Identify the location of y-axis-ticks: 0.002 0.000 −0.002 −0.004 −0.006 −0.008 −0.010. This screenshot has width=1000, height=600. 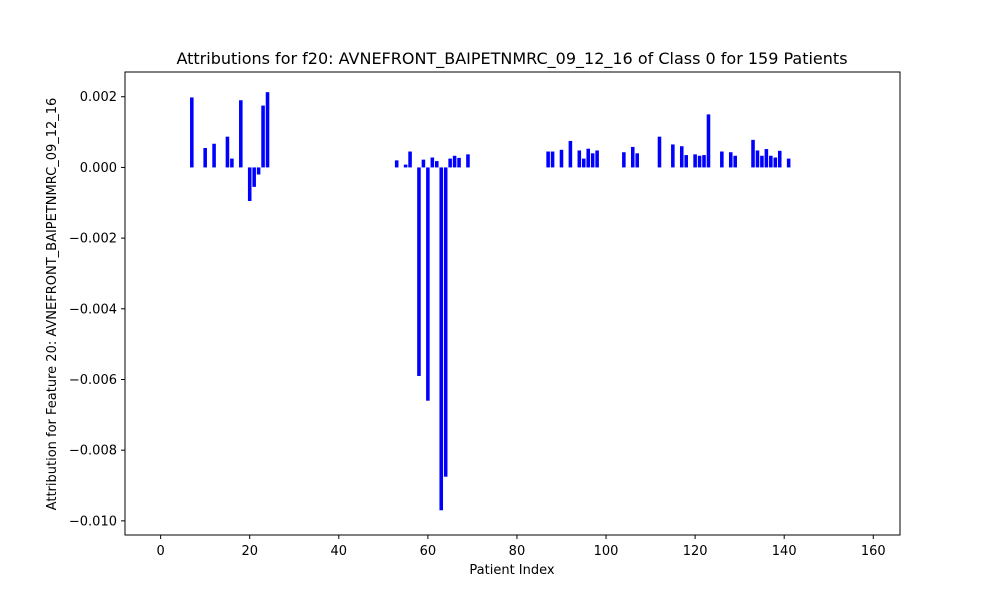
(97, 309).